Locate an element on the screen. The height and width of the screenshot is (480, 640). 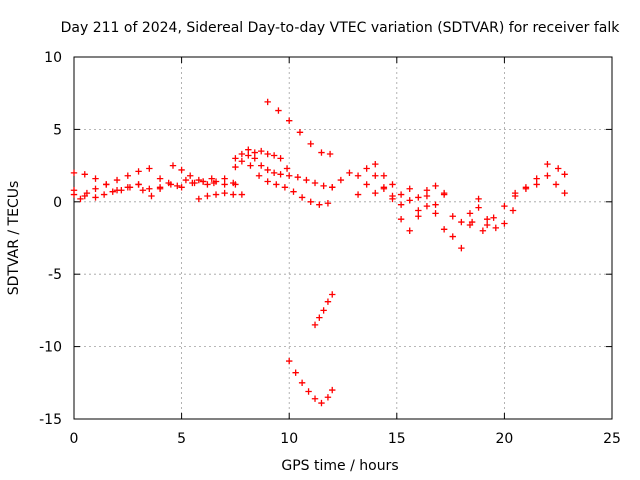
x-tick-label: 5 is located at coordinates (181, 439).